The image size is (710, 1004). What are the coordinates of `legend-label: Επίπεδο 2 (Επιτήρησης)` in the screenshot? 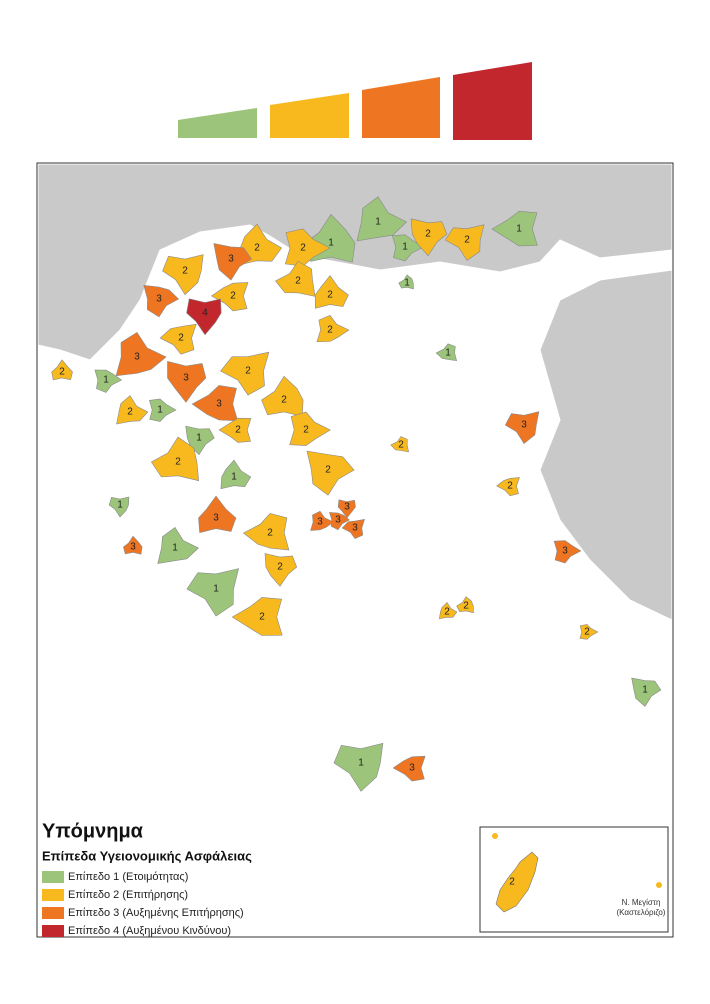 It's located at (128, 895).